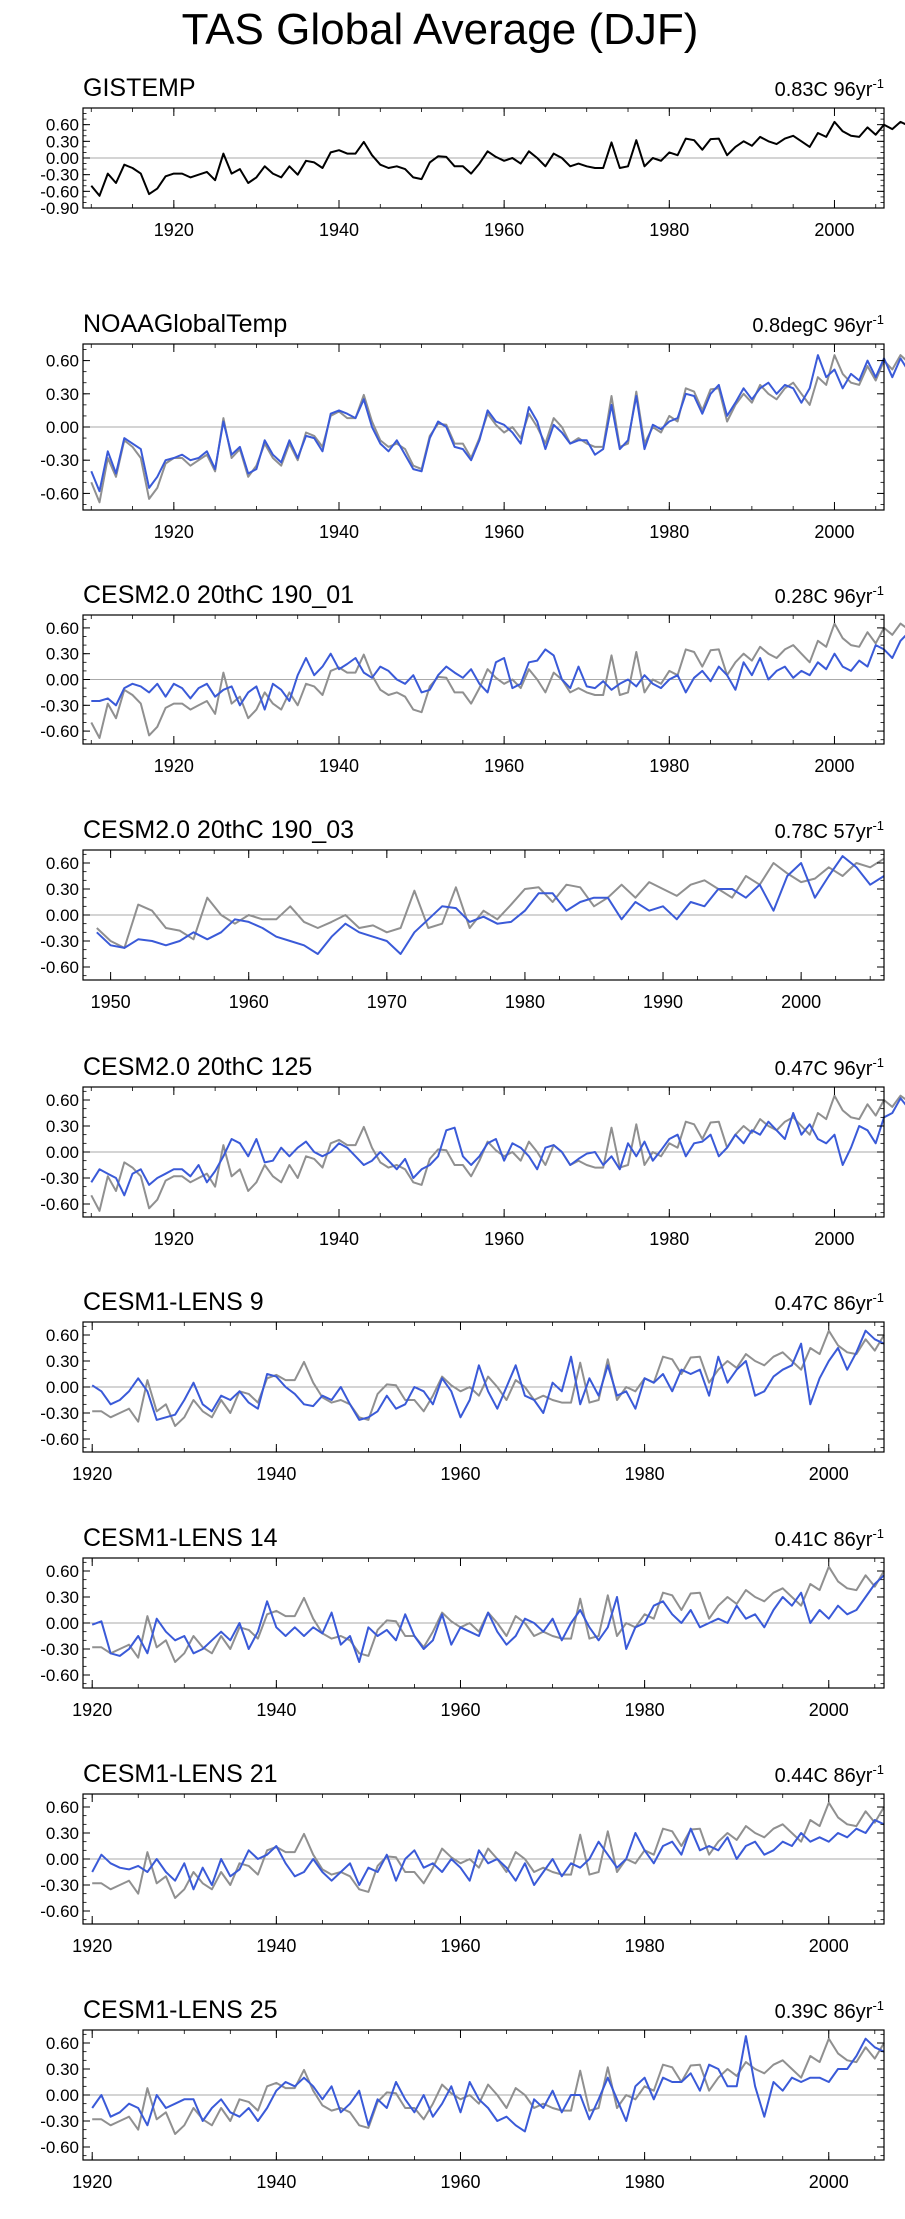 Image resolution: width=905 pixels, height=2219 pixels. I want to click on panel-trend: 0.41C 86yr-1, so click(829, 1538).